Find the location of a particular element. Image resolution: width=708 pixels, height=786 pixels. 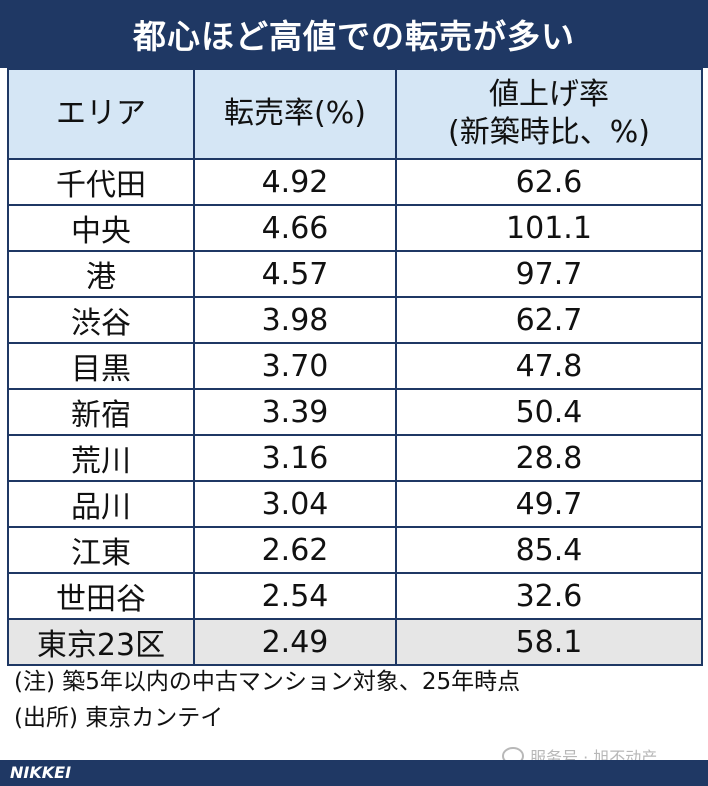

cell-price-increase: 50.4 is located at coordinates (549, 412).